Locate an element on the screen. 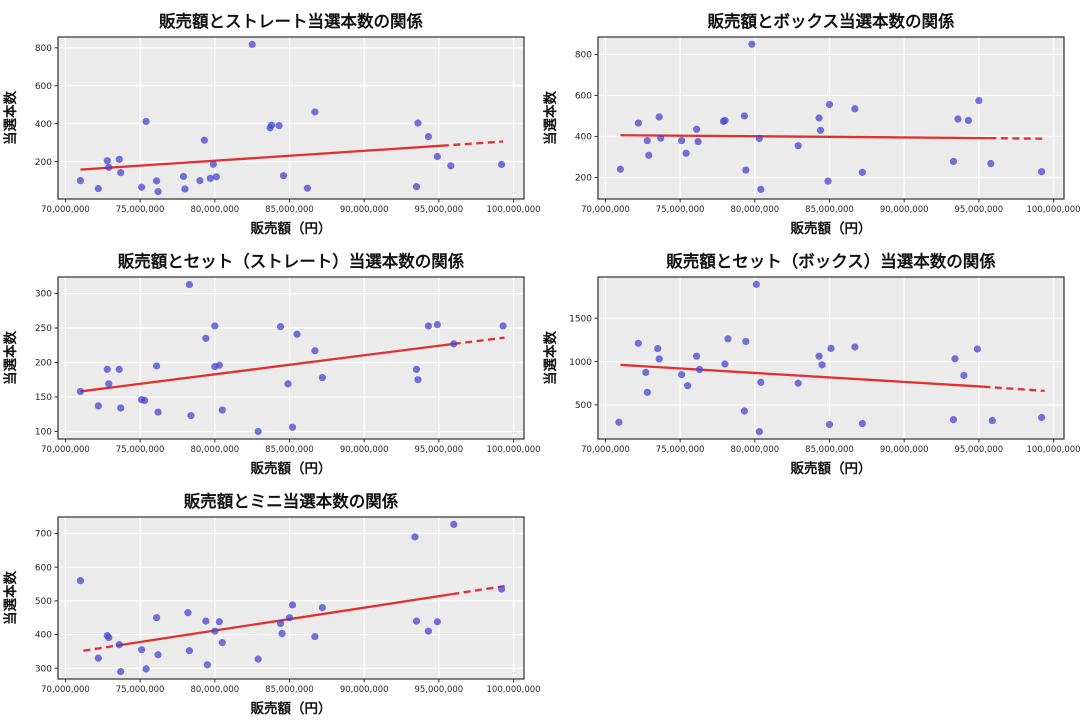  y-tick-label: 600 is located at coordinates (583, 97).